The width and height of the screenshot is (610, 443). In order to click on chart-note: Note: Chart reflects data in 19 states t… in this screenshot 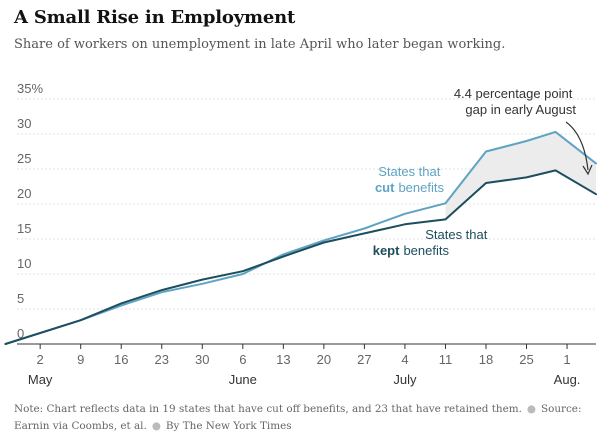, I will do `click(306, 418)`.